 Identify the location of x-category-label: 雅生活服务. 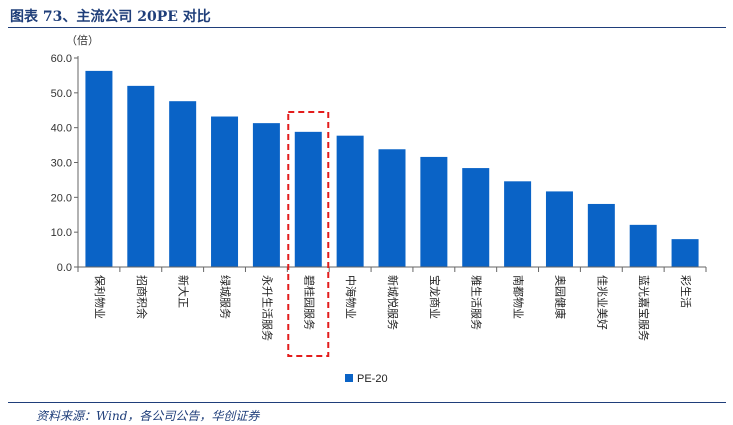
(477, 302).